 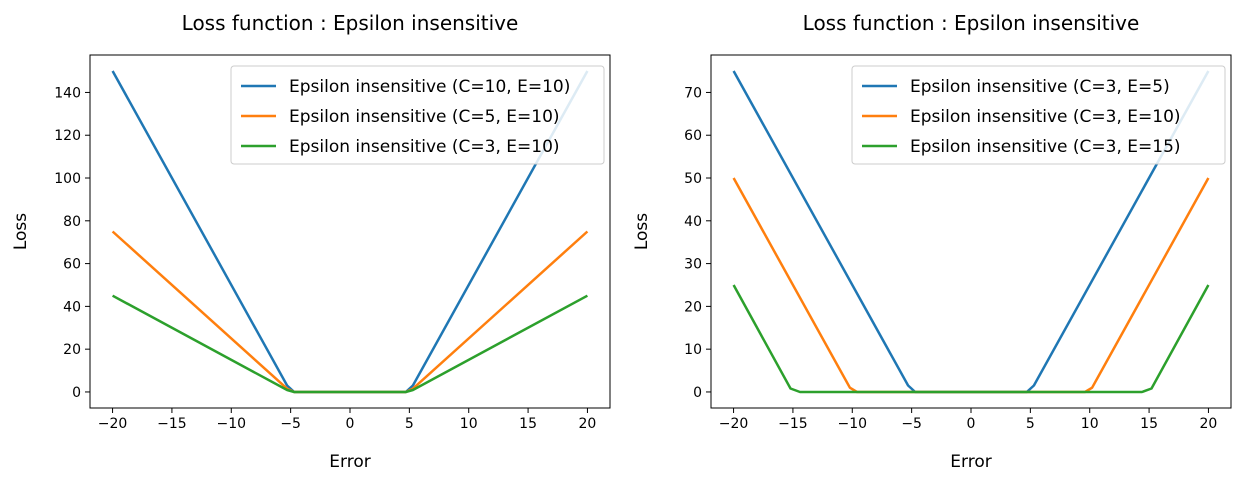 What do you see at coordinates (734, 424) in the screenshot?
I see `chart-1-xtick-label-0: −20` at bounding box center [734, 424].